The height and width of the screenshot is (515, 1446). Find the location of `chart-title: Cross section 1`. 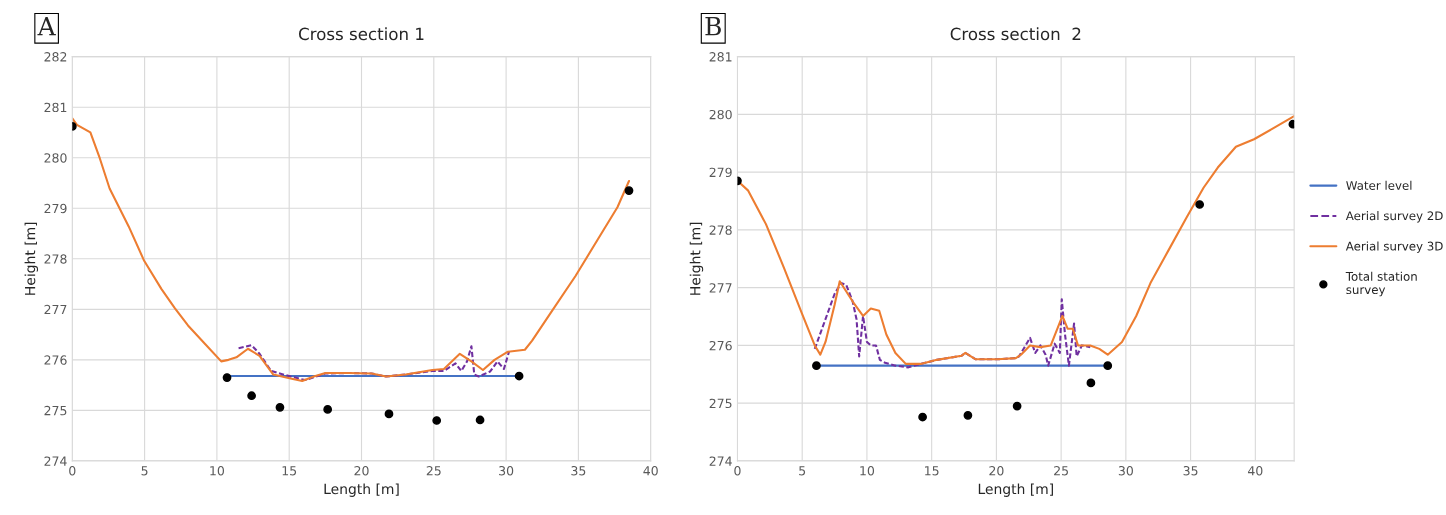

chart-title: Cross section 1 is located at coordinates (361, 34).